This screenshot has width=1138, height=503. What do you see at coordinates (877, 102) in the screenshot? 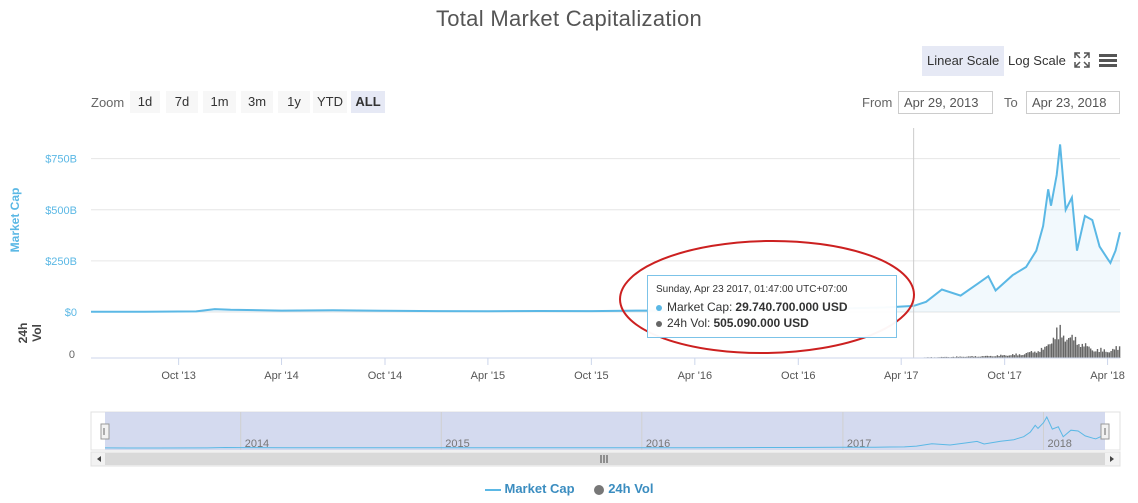
I see `from-label: From` at bounding box center [877, 102].